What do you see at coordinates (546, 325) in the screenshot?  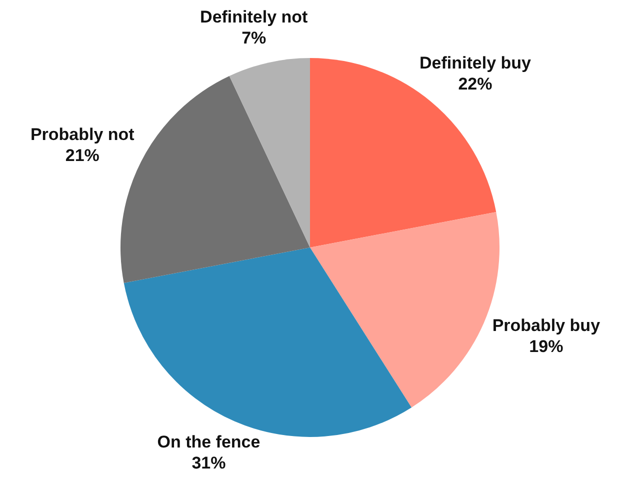 I see `slice-label: Probably buy` at bounding box center [546, 325].